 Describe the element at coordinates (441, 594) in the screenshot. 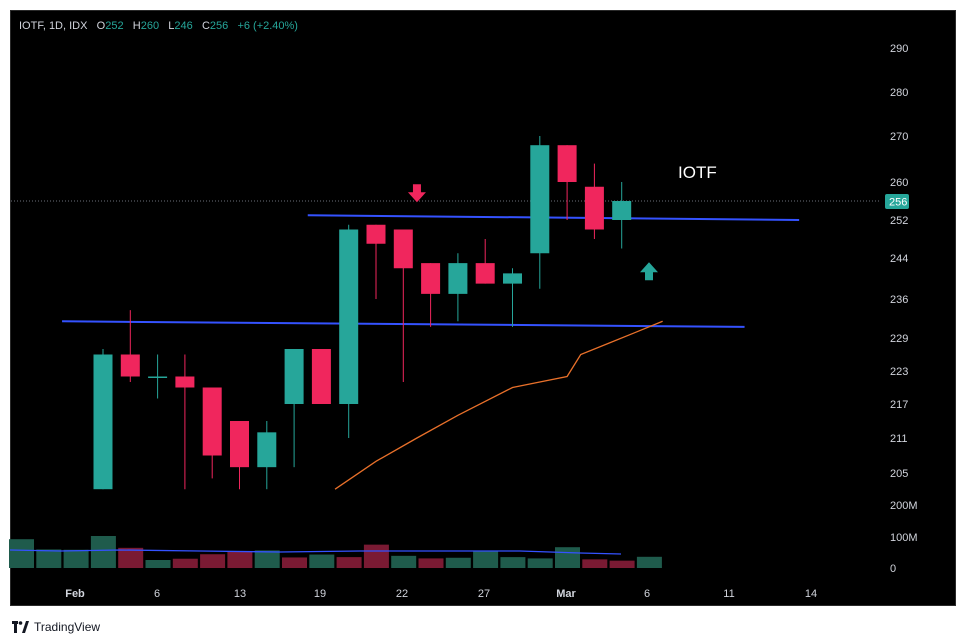

I see `time-axis: Feb 6 13 19 22 27 Mar 6 11 14` at that location.